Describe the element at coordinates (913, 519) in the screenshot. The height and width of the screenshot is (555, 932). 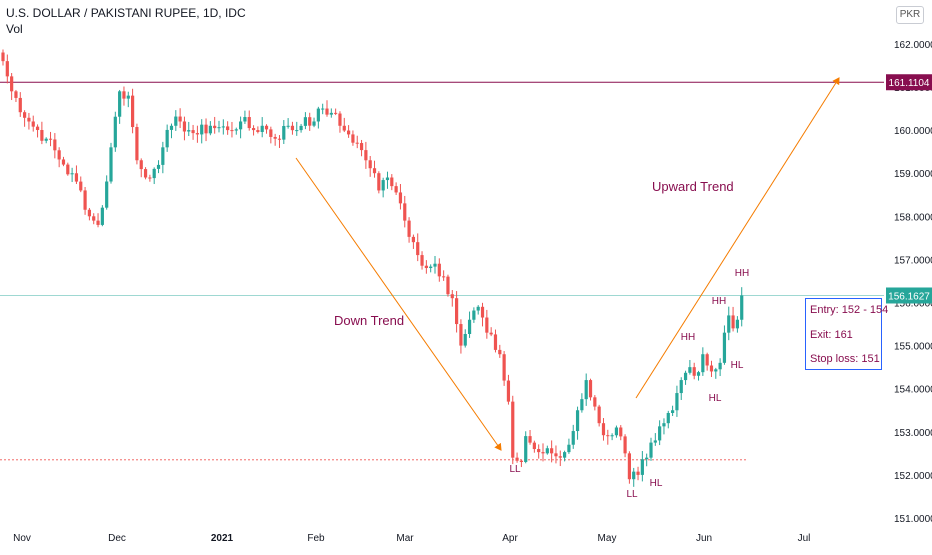
I see `y-tick-label: 151.0000` at that location.